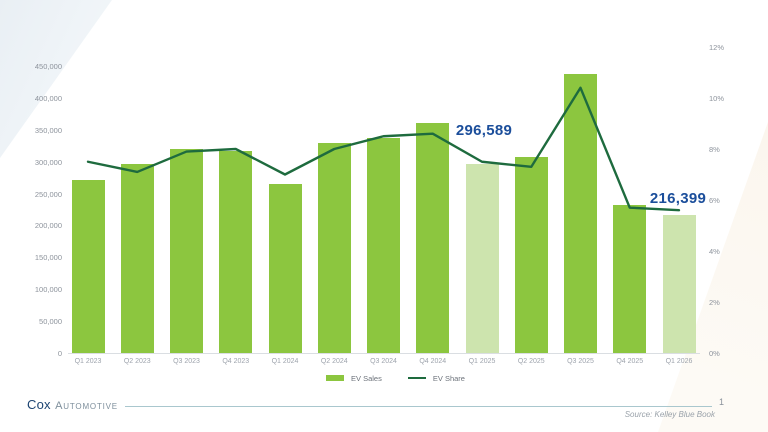 Image resolution: width=768 pixels, height=432 pixels. Describe the element at coordinates (366, 378) in the screenshot. I see `ev-sales-legend-label: EV Sales` at that location.